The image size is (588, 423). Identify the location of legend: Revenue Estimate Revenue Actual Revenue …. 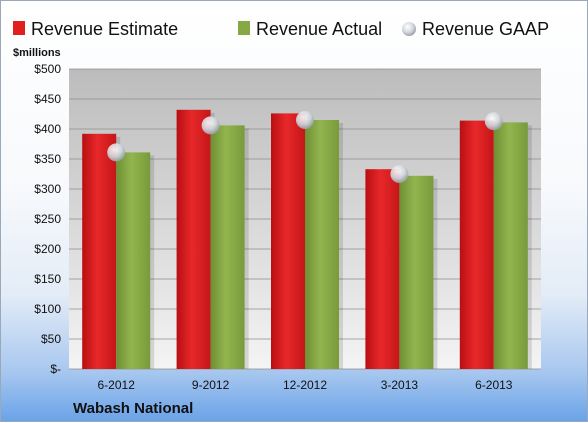
(281, 29).